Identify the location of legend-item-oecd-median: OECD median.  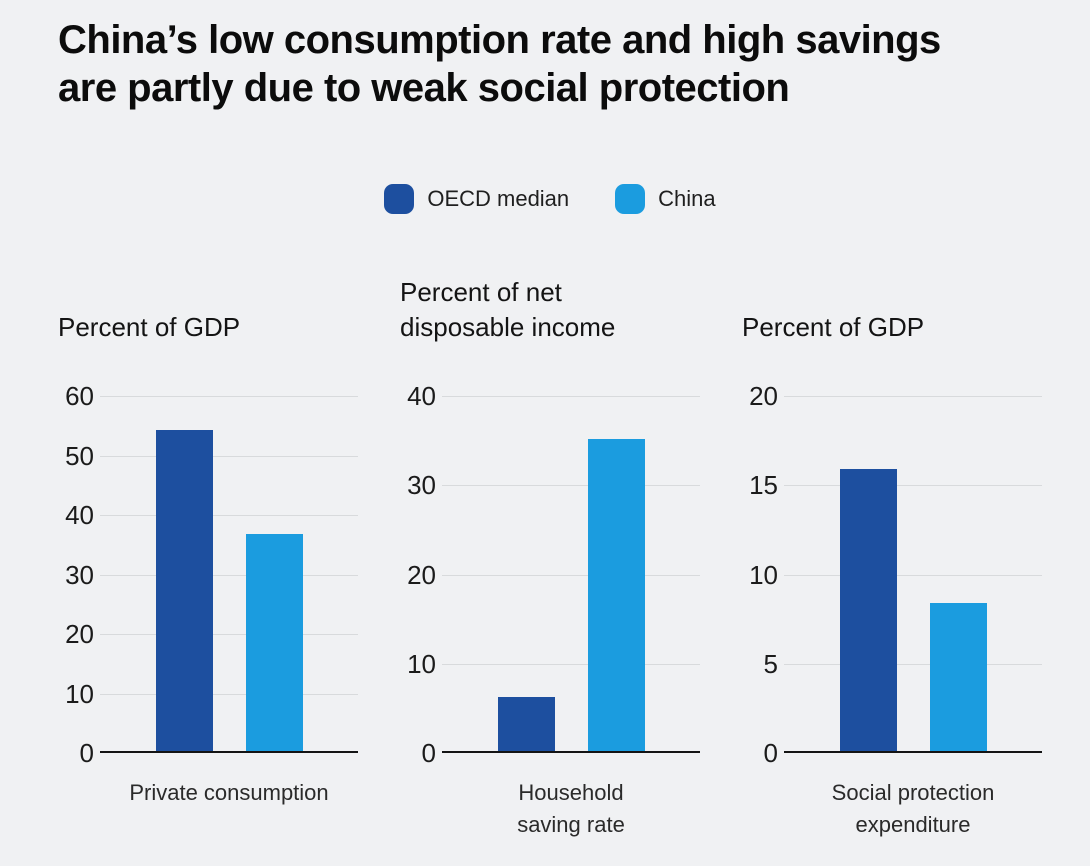
(476, 199).